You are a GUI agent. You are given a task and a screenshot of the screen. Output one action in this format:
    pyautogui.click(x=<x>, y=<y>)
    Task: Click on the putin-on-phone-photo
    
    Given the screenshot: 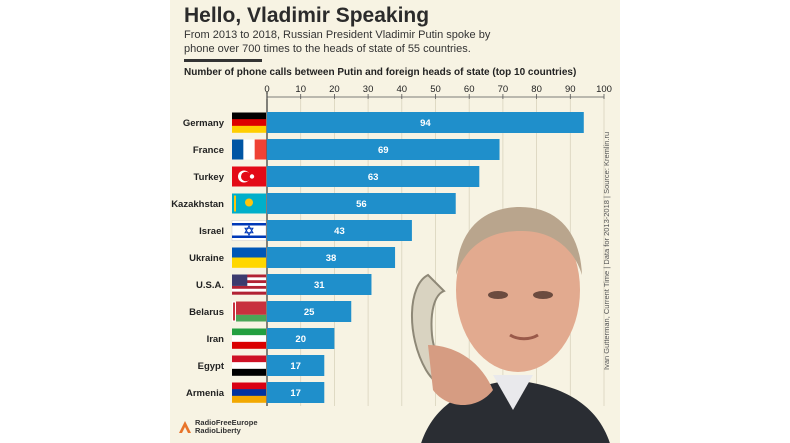 What is the action you would take?
    pyautogui.click(x=510, y=325)
    